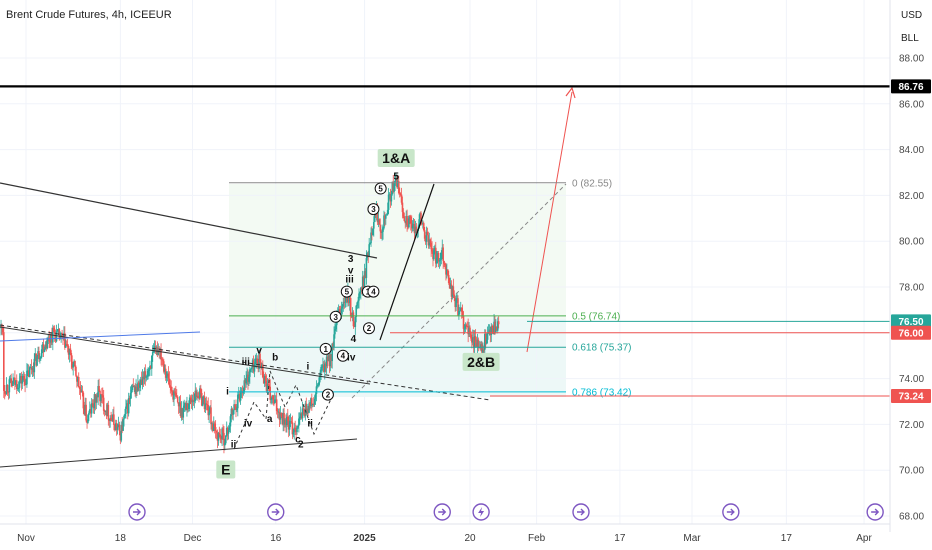 This screenshot has height=550, width=932. I want to click on time-axis: Nov 18 Dec 16 2025 20 Feb 17 Mar 17 Apr, so click(444, 538).